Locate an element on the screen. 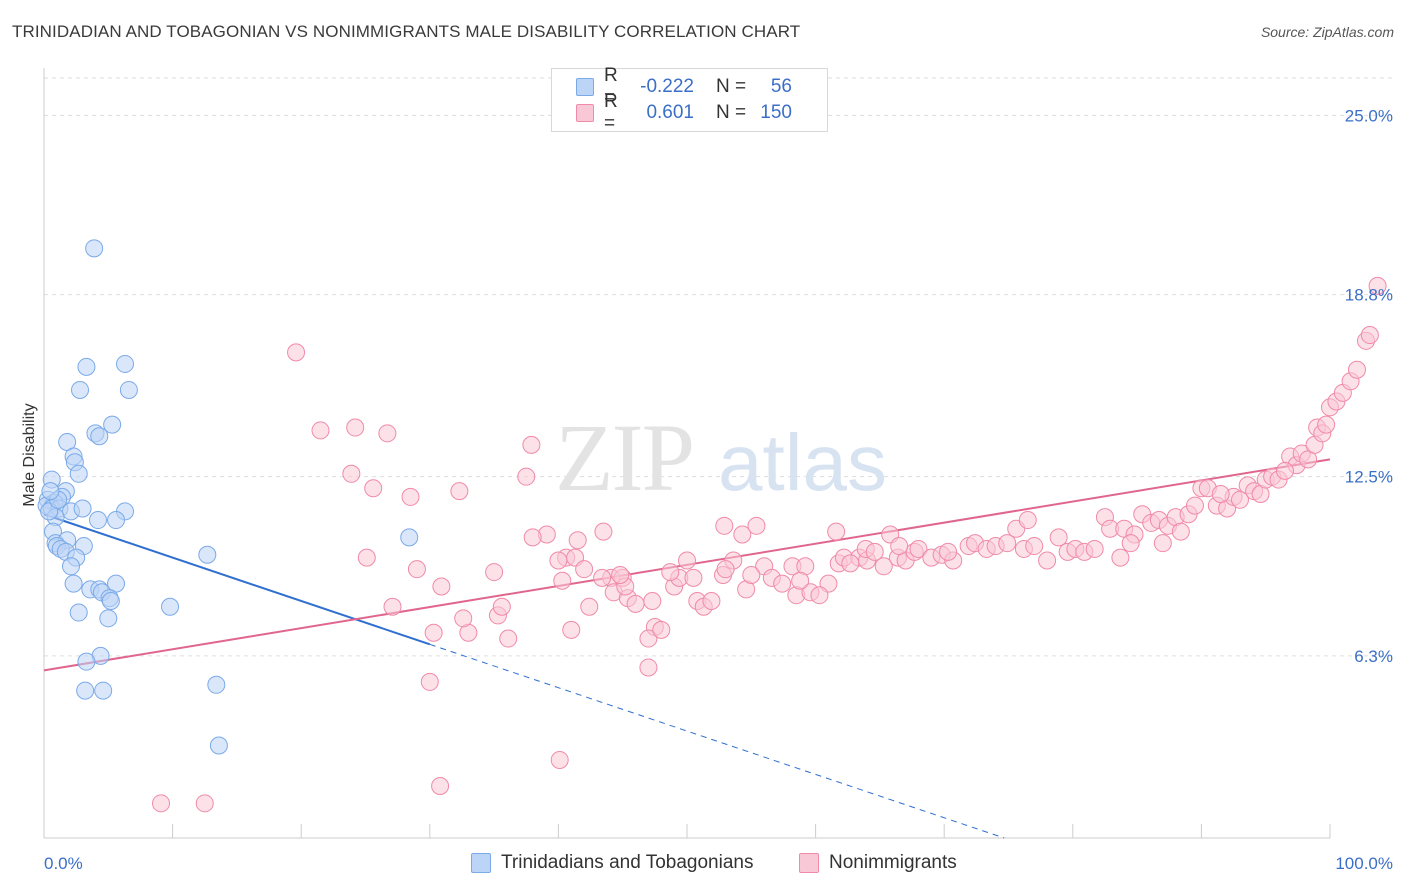 This screenshot has width=1406, height=892. source-label: Source: ZipAtlas.com is located at coordinates (1327, 32).